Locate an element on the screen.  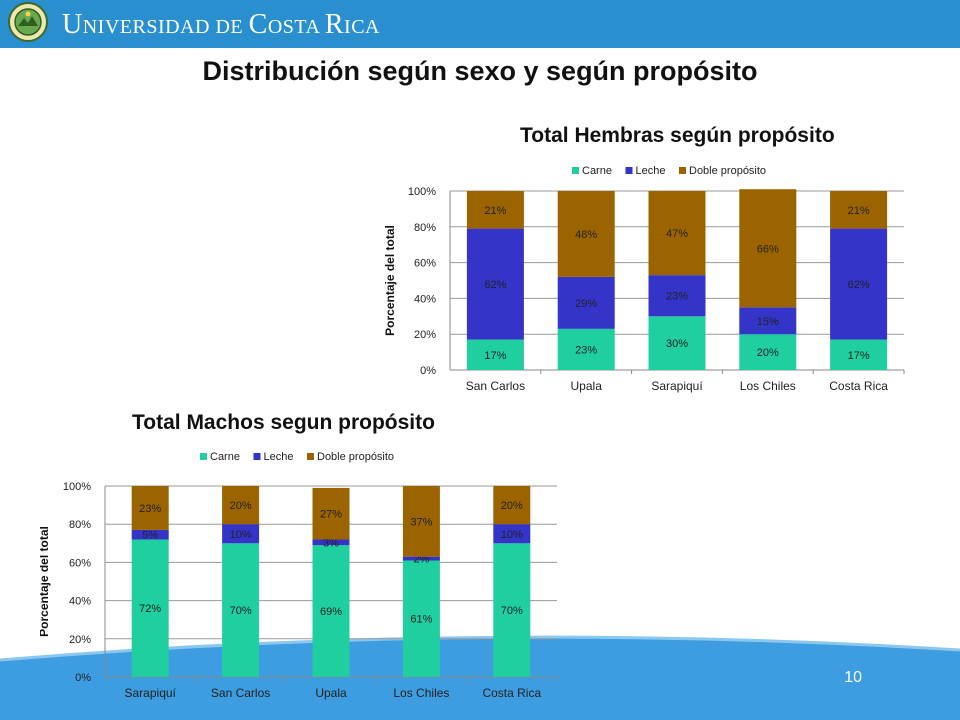
data-label-doble: 27% is located at coordinates (331, 515).